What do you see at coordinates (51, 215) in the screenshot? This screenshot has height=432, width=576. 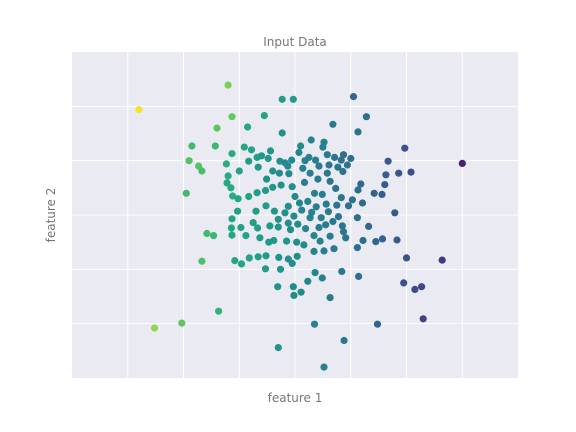 I see `y-axis-label: feature 2` at bounding box center [51, 215].